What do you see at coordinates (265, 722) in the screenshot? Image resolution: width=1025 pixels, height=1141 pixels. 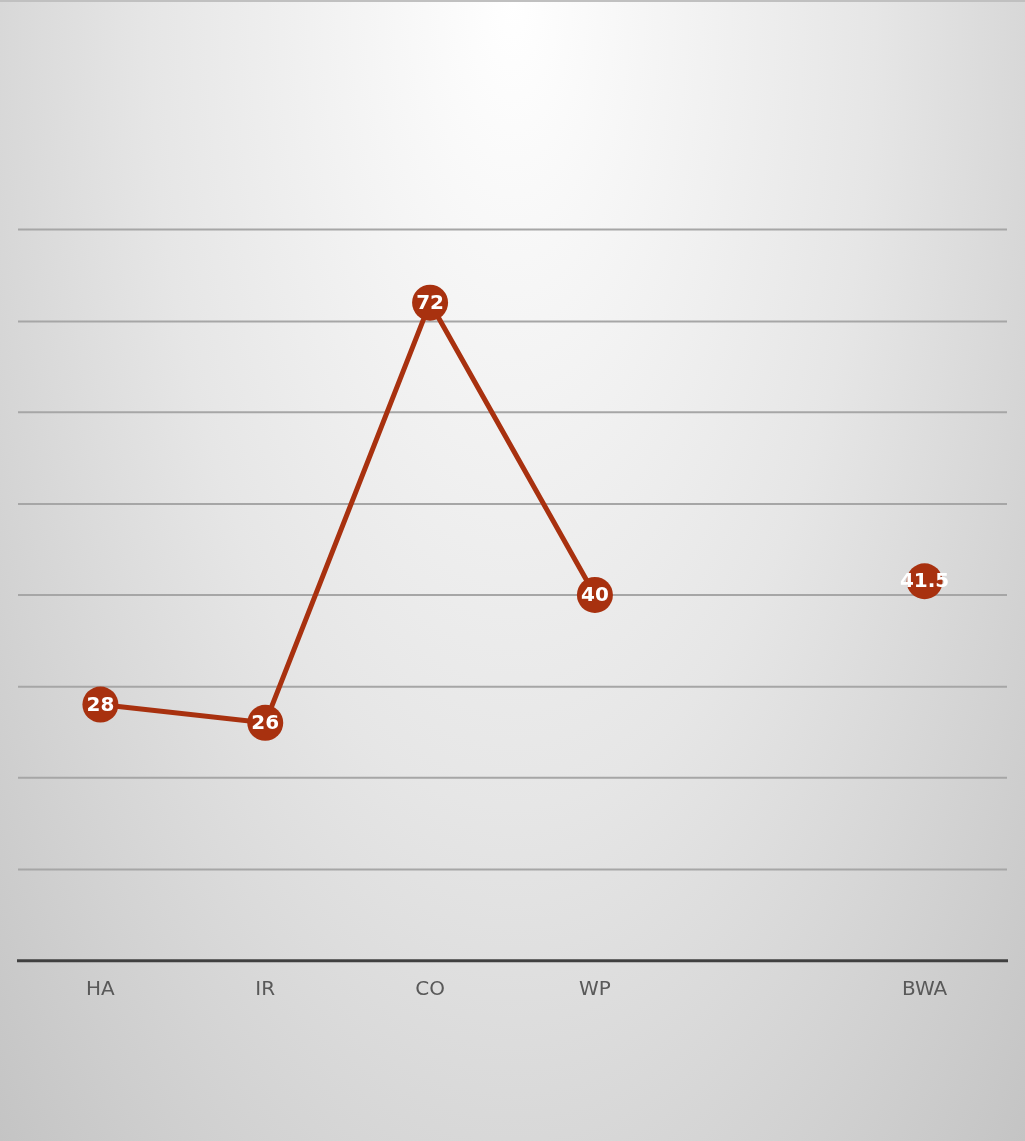 I see `data-label: 26` at bounding box center [265, 722].